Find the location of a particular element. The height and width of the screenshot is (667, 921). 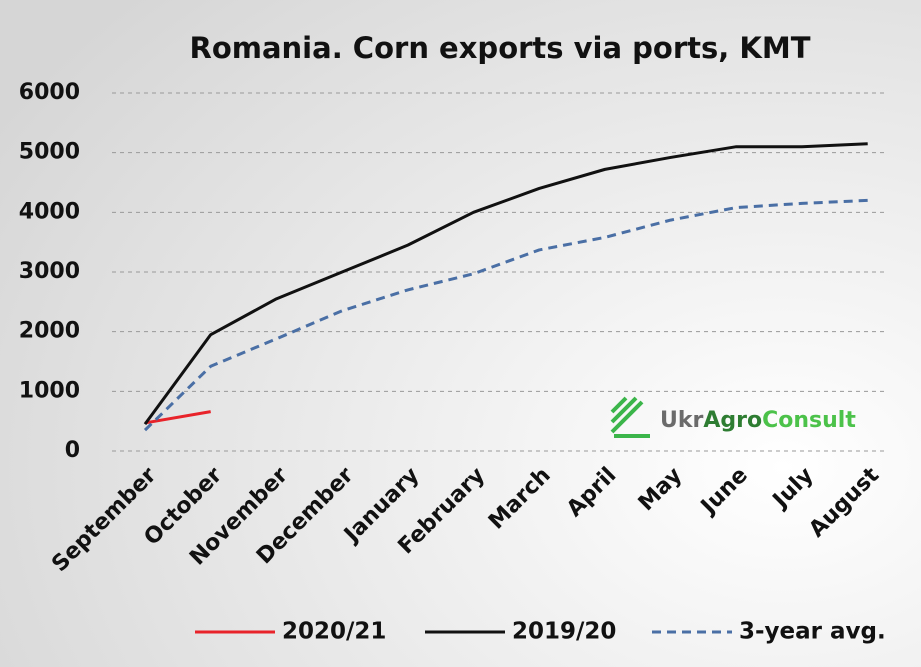

y-tick-label: 3000 is located at coordinates (49, 271).